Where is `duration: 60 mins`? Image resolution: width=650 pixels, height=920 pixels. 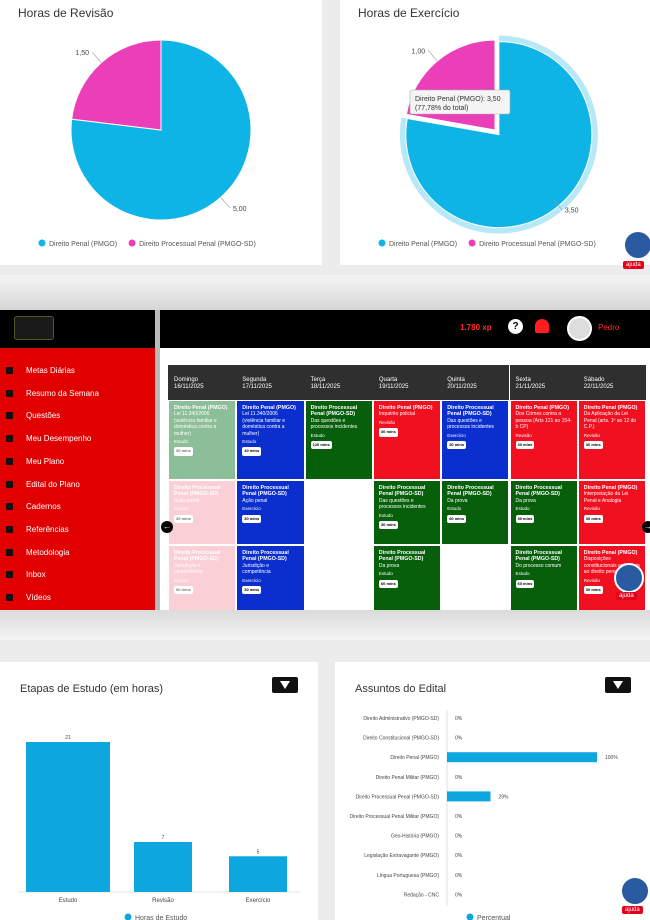 duration: 60 mins is located at coordinates (525, 584).